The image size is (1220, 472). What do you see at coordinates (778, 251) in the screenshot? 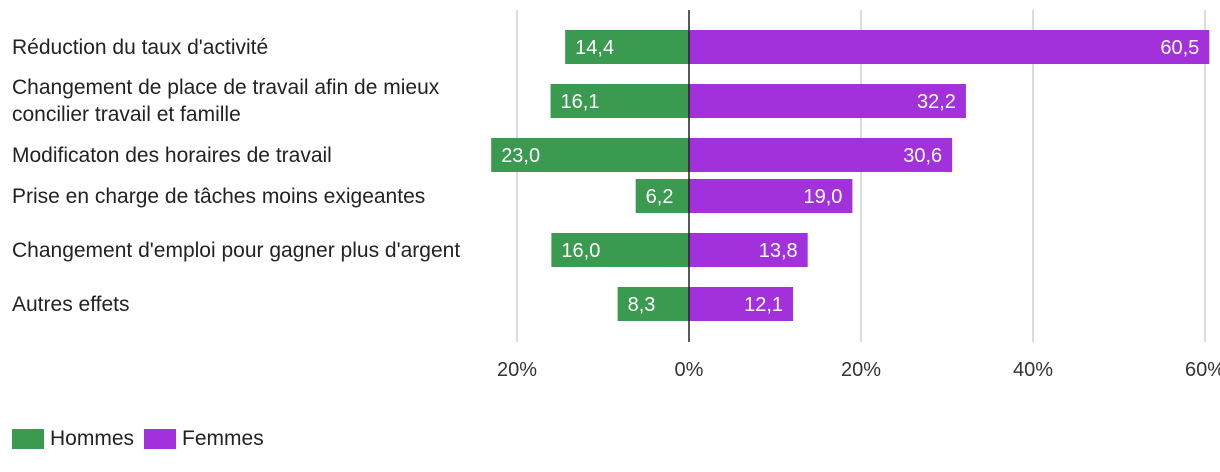
I see `value-label-femmes-emploi: 13,8` at bounding box center [778, 251].